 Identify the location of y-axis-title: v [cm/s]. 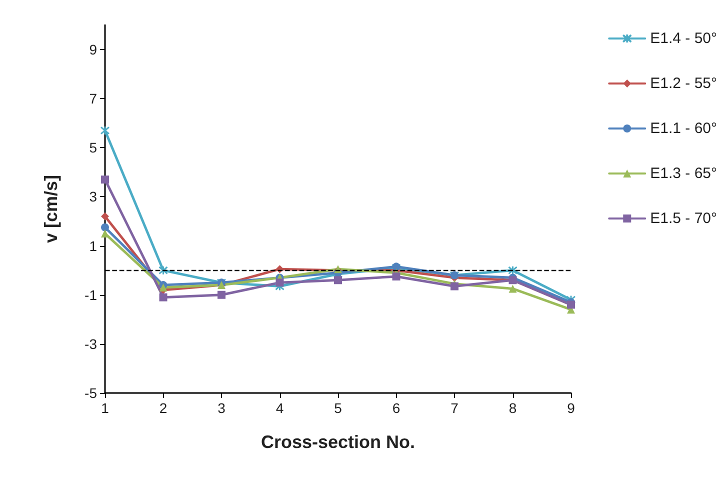
(51, 209).